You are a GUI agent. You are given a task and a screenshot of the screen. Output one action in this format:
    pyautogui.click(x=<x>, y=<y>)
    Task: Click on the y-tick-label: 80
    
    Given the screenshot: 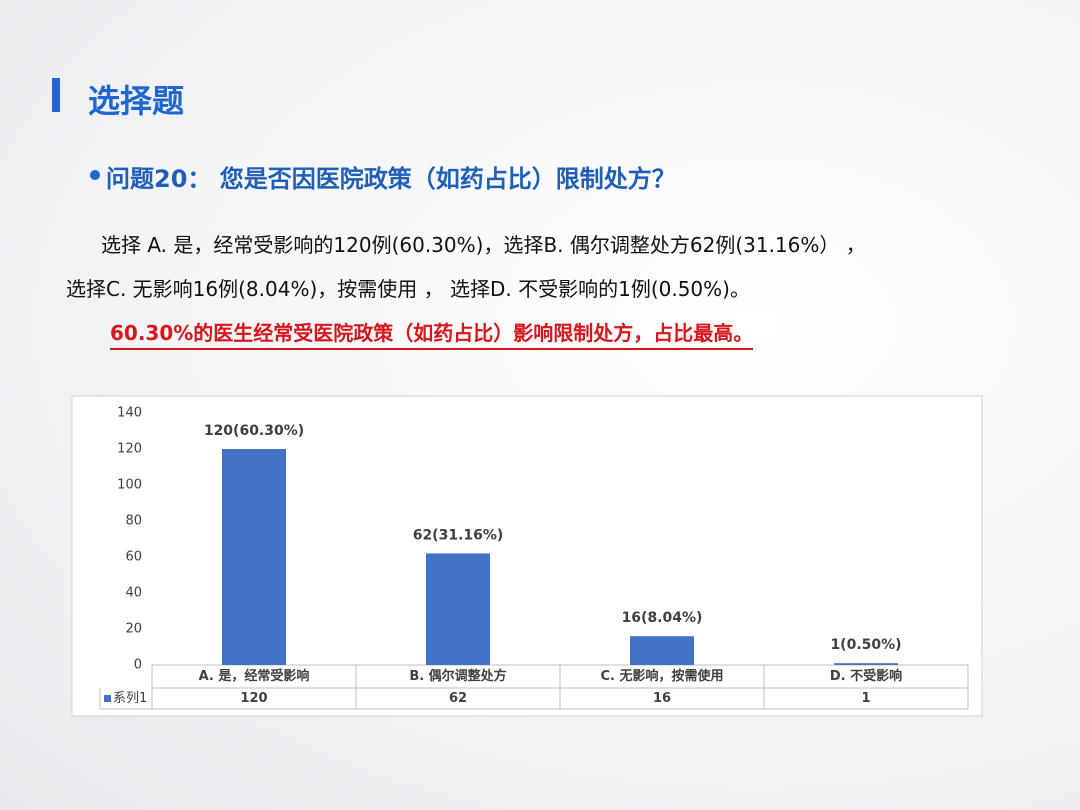 What is the action you would take?
    pyautogui.click(x=133, y=521)
    